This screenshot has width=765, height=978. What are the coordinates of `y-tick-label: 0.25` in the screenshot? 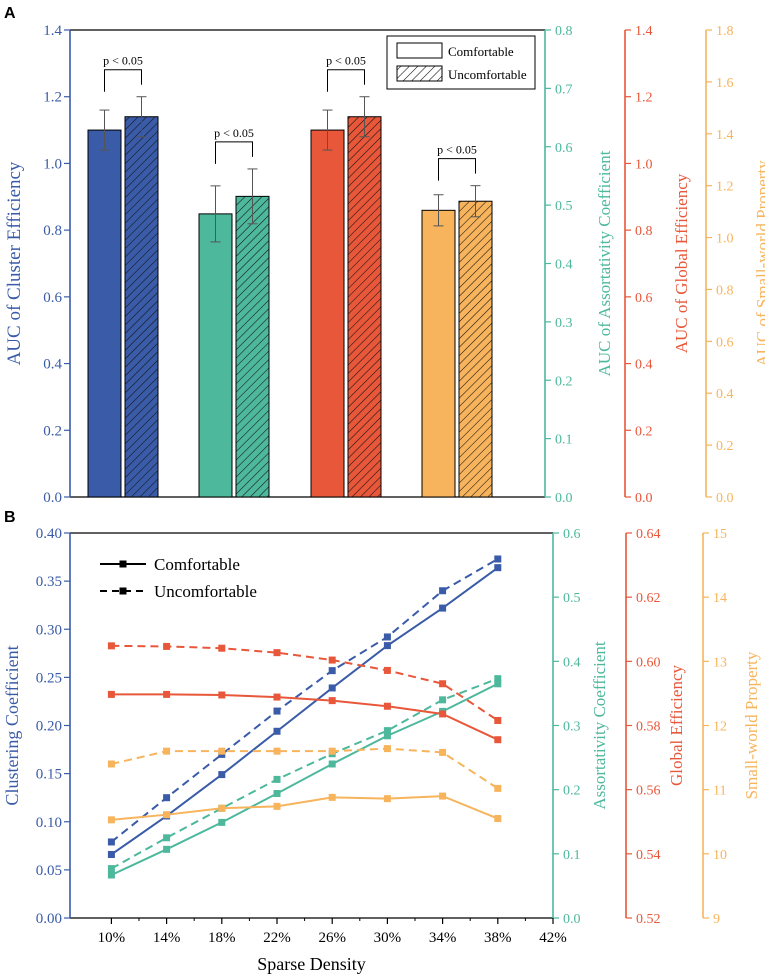 It's located at (49, 678).